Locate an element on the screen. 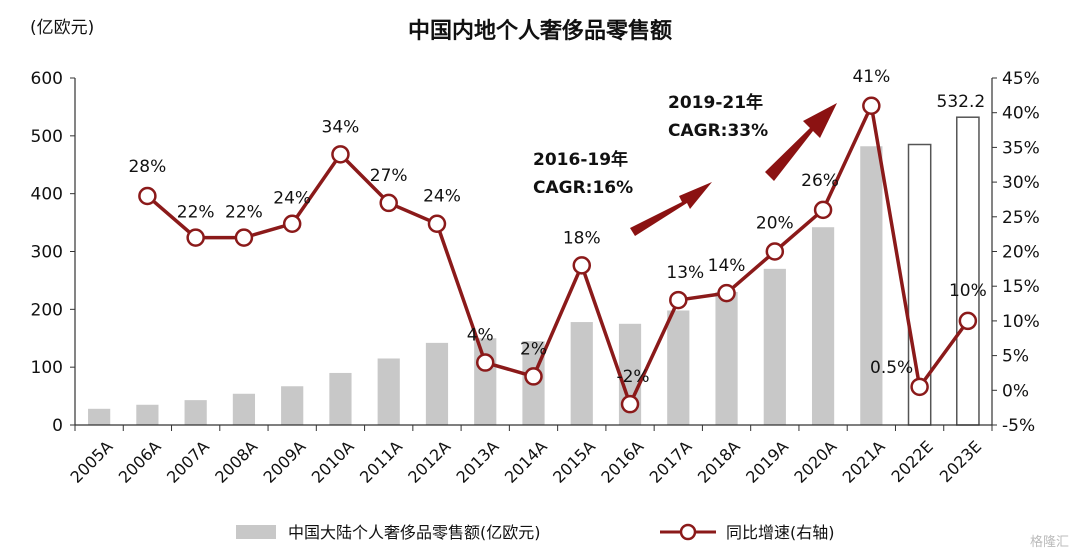  legend-line-marker is located at coordinates (688, 532).